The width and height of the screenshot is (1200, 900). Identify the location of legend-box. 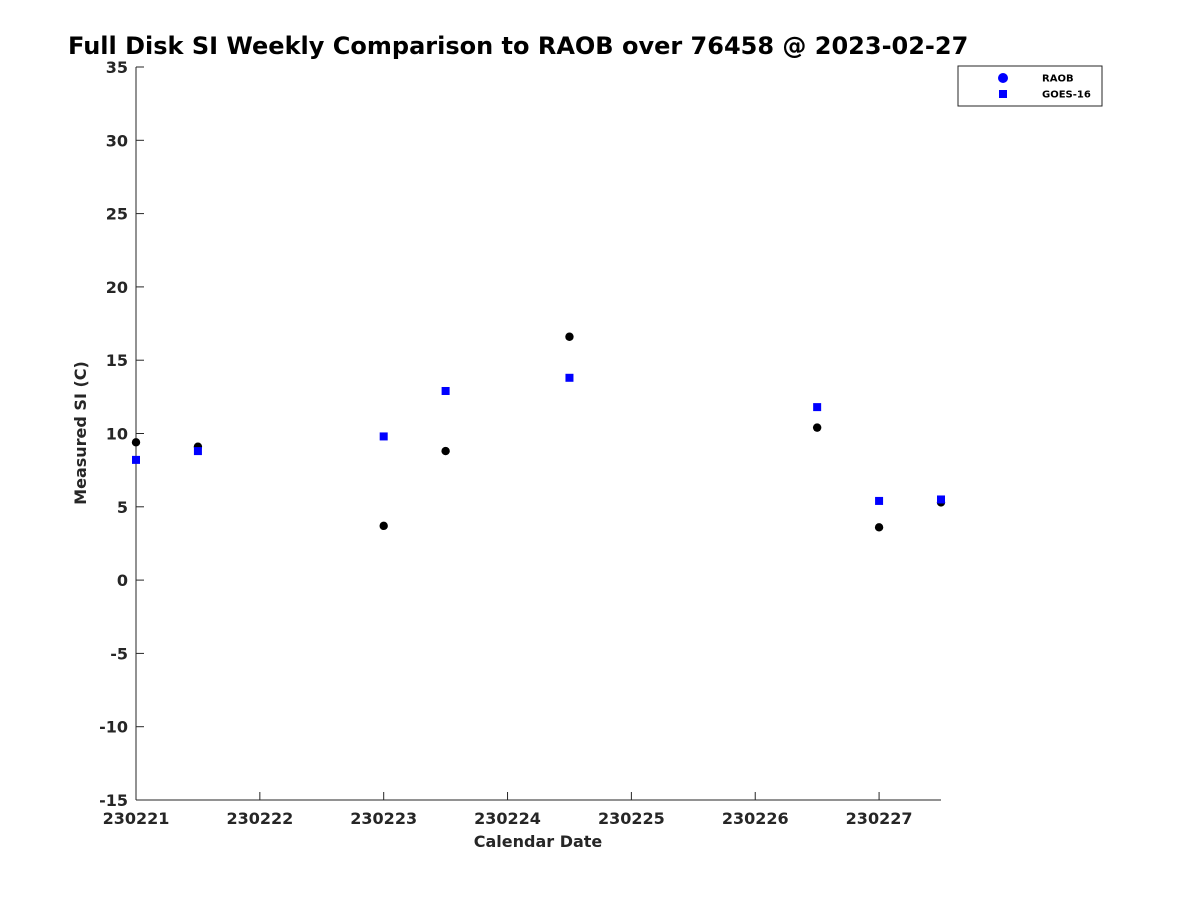
(1030, 86).